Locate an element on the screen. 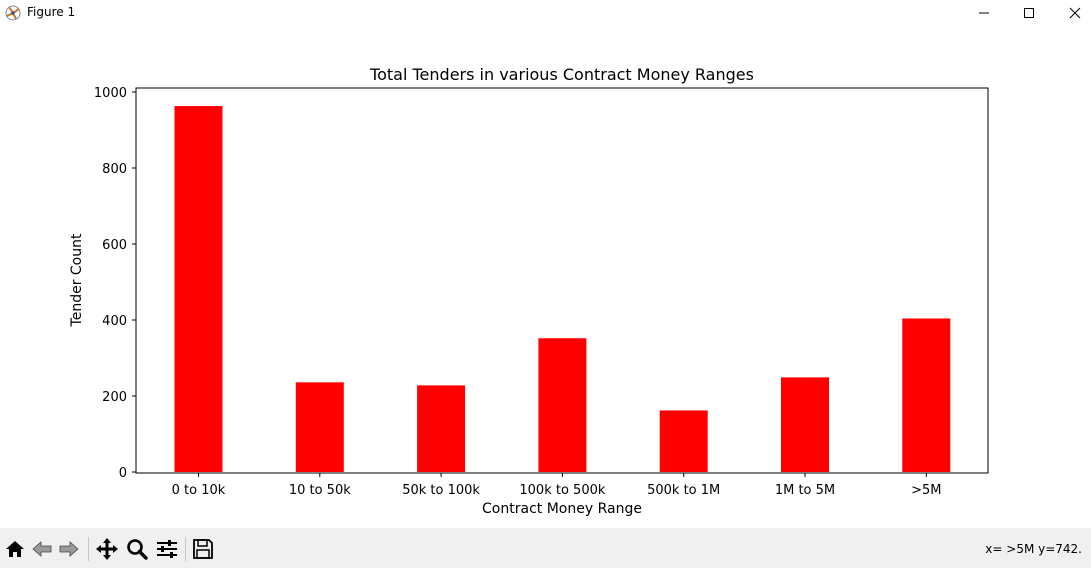  y-tick-label: 800 is located at coordinates (114, 169).